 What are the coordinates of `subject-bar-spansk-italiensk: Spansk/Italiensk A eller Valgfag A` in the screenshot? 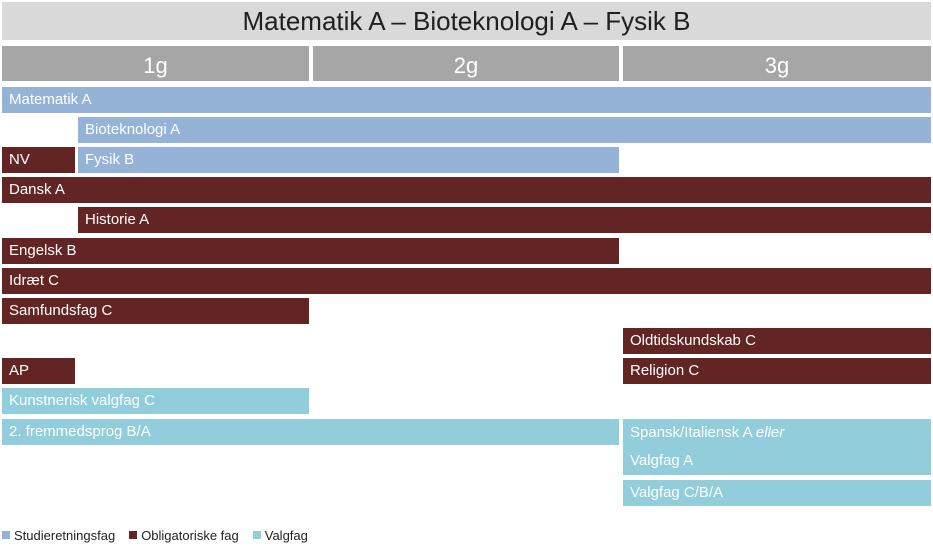 It's located at (777, 447).